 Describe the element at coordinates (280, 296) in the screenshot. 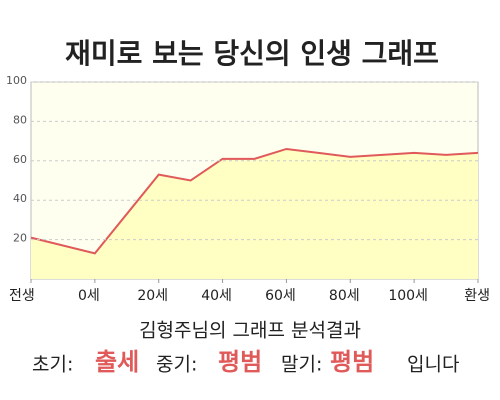

I see `x-tick-label: 60세` at that location.